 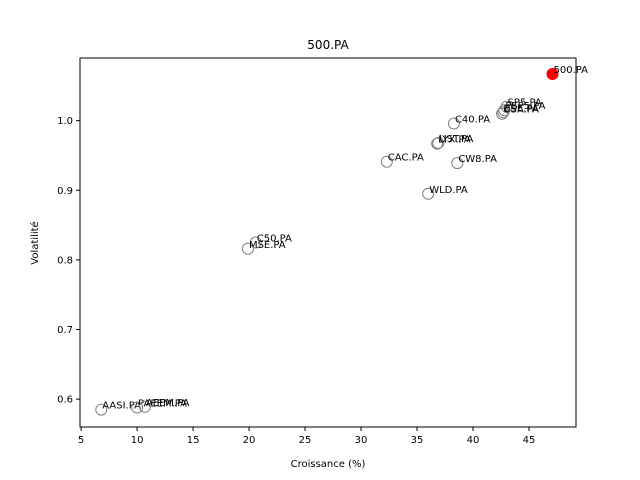 I want to click on point-label: 500.PA, so click(x=570, y=70).